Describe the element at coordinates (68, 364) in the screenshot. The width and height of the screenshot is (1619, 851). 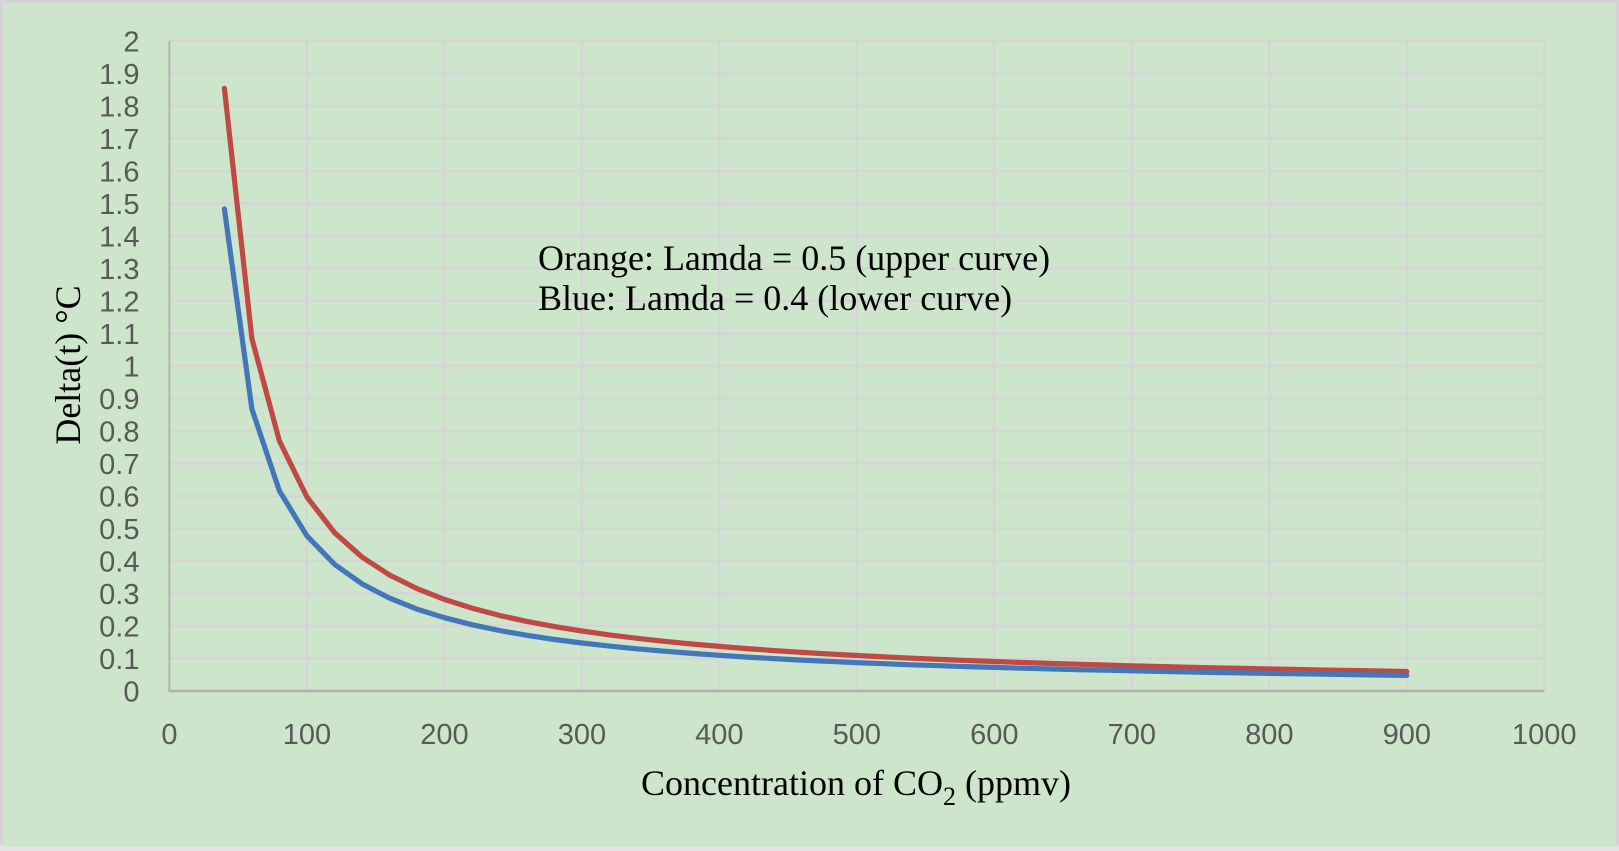
I see `svg-text: Delta(t) °C` at that location.